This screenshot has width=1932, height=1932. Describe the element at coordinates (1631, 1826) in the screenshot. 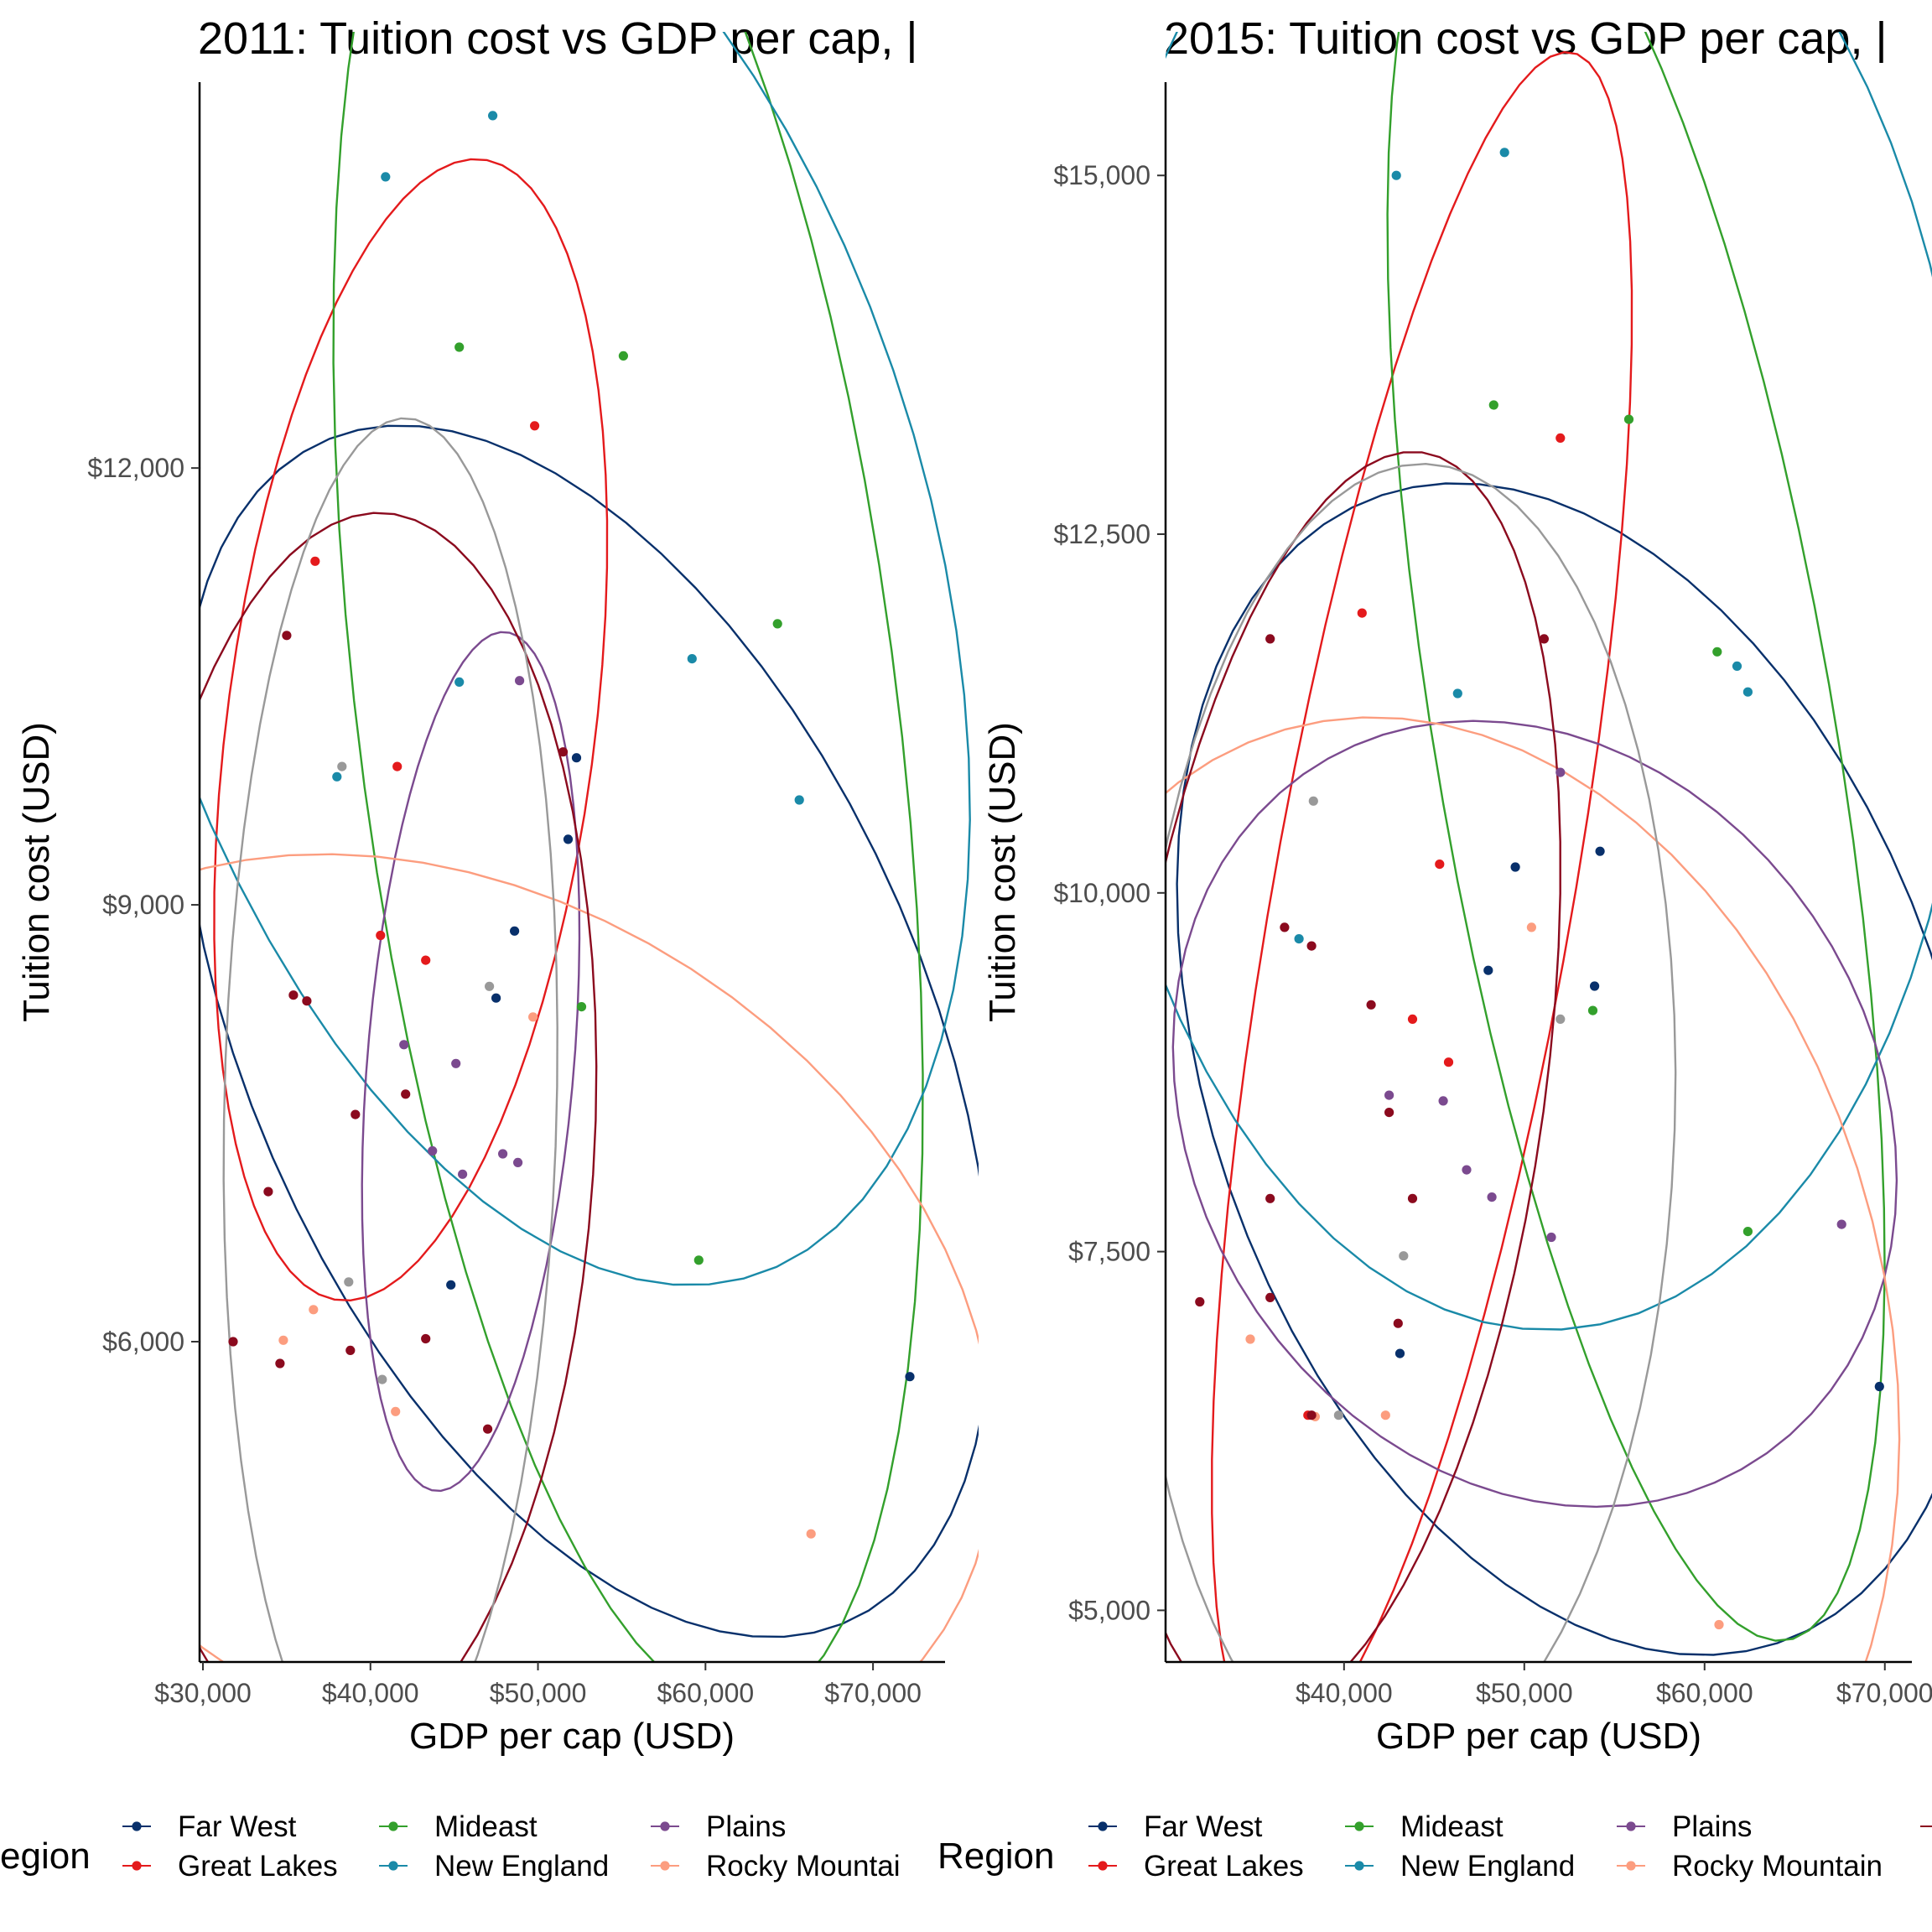

I see `legend-key-dot-plains-2015` at that location.